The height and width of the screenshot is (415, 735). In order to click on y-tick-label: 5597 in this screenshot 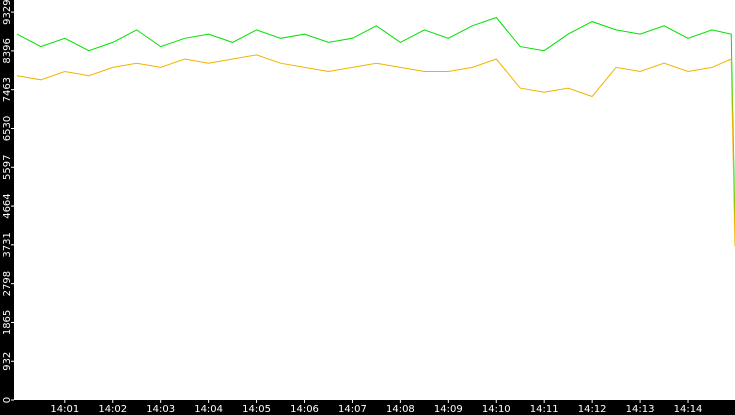, I will do `click(7, 167)`.